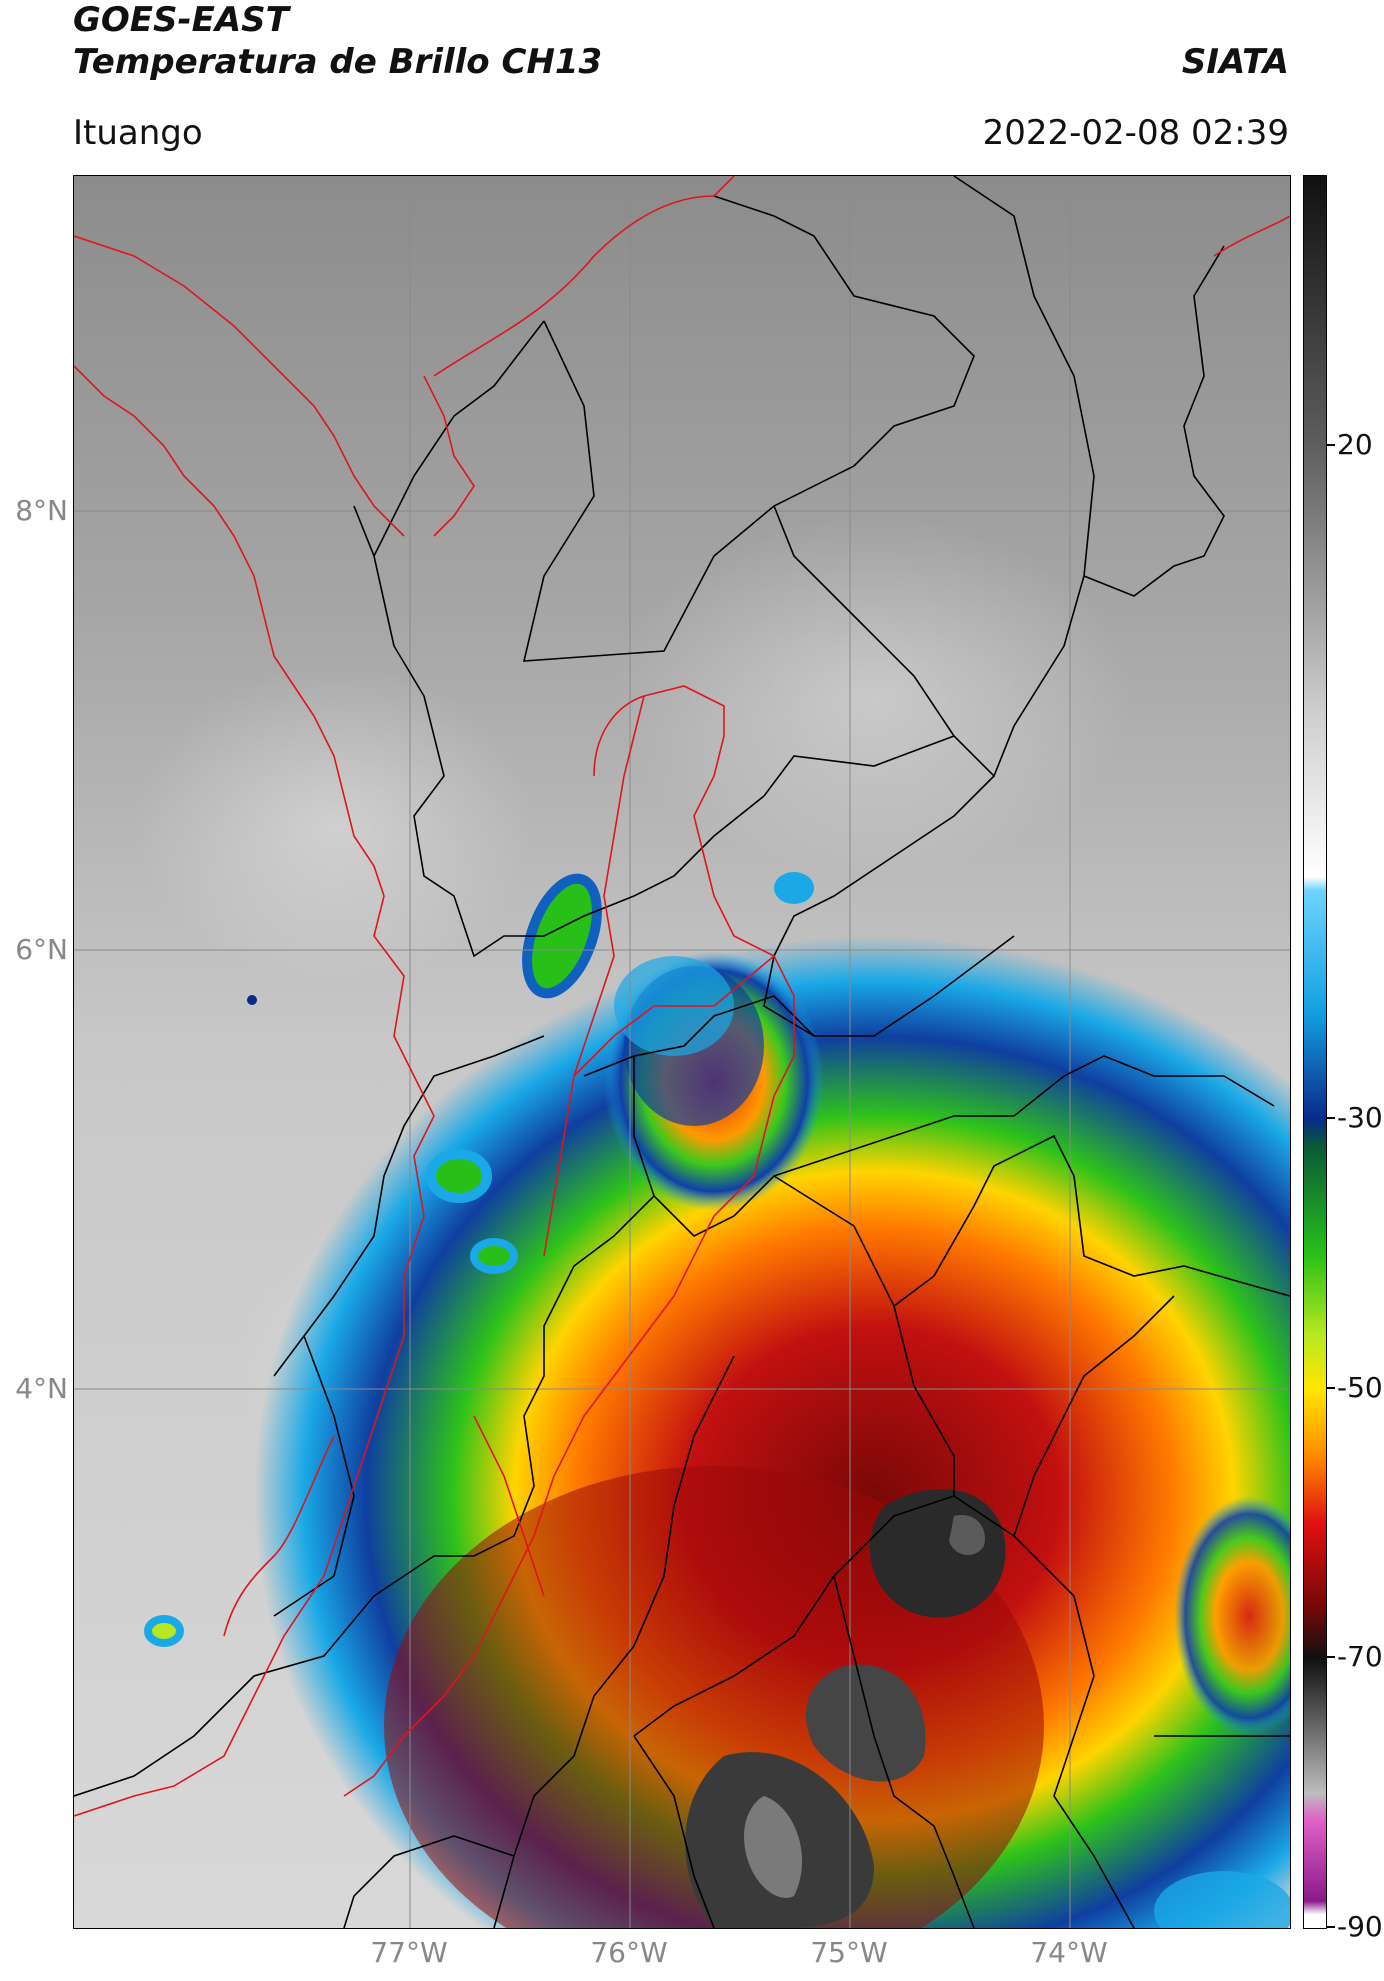 Image resolution: width=1384 pixels, height=1981 pixels. What do you see at coordinates (409, 1952) in the screenshot?
I see `lon-label-77w: 77°W` at bounding box center [409, 1952].